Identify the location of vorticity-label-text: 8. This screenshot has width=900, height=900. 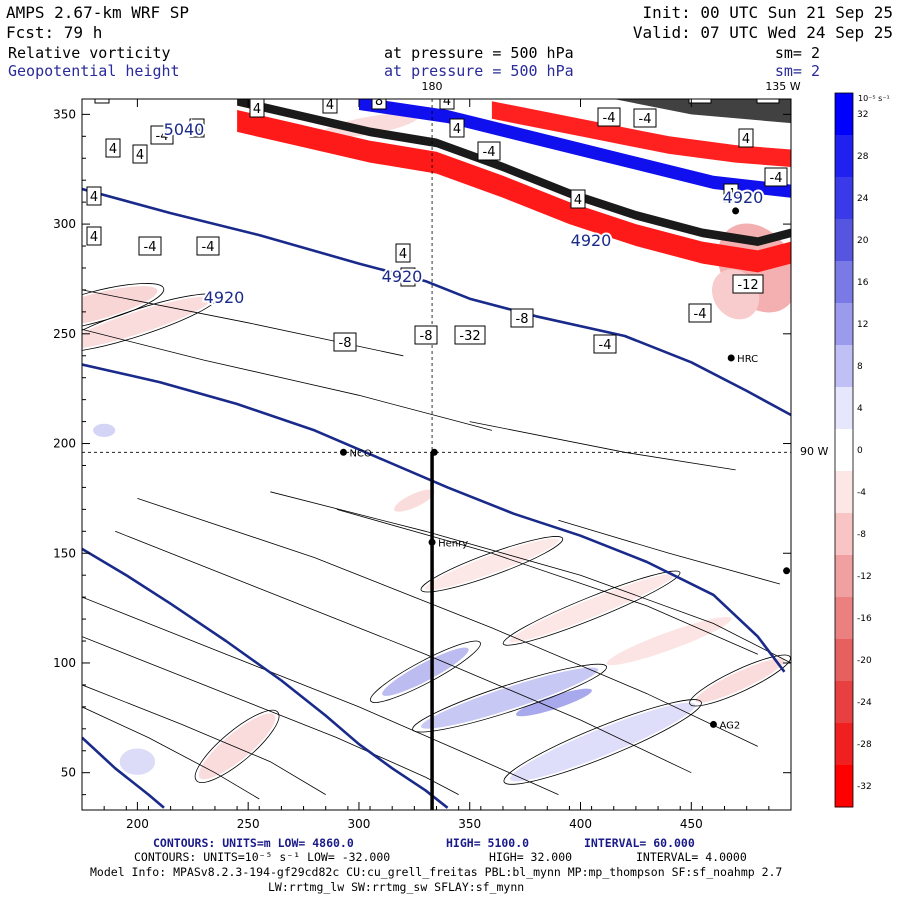
(379, 101).